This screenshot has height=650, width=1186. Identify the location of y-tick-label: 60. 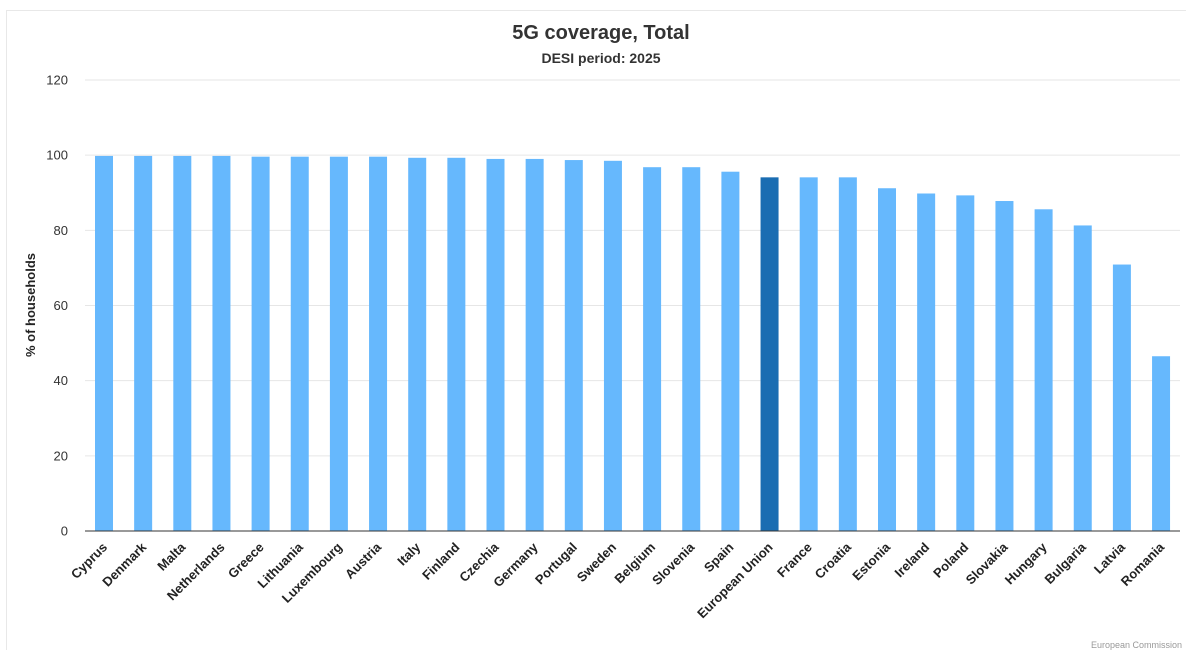
(61, 305).